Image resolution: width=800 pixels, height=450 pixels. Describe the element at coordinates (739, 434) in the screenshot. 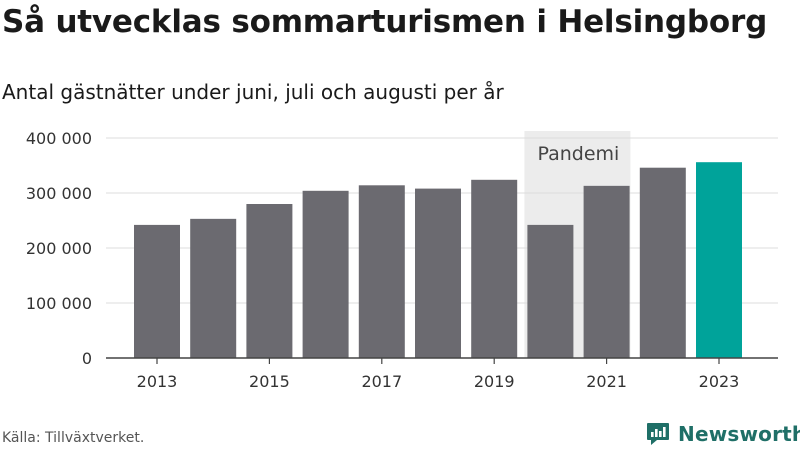

I see `brand-name: Newsworthy` at that location.